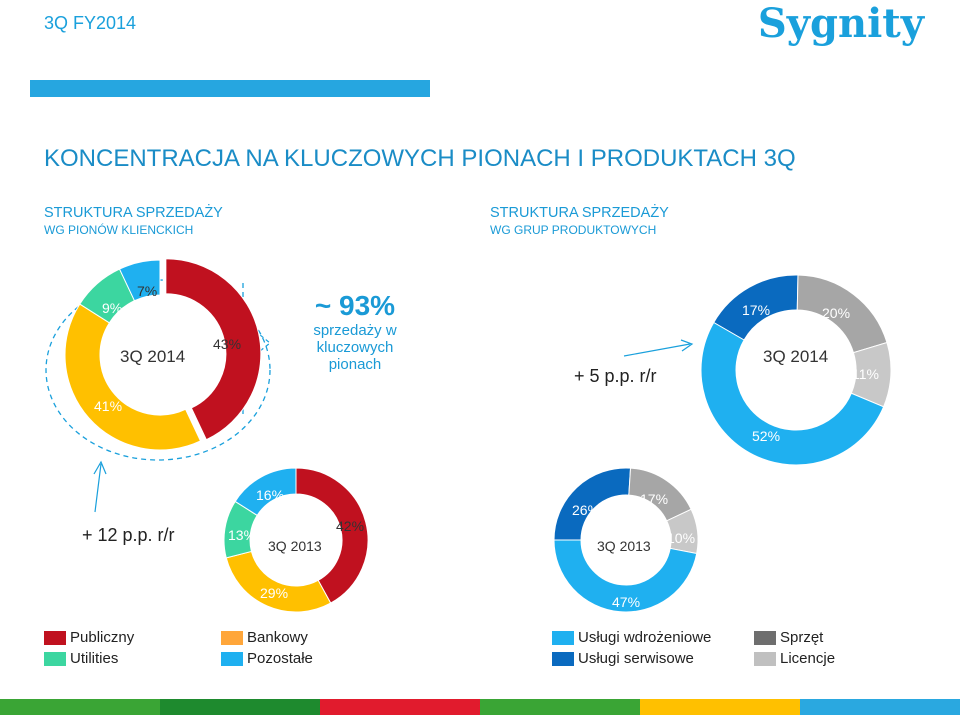 This screenshot has width=960, height=715. I want to click on chart1-label-utilities: 9%, so click(112, 308).